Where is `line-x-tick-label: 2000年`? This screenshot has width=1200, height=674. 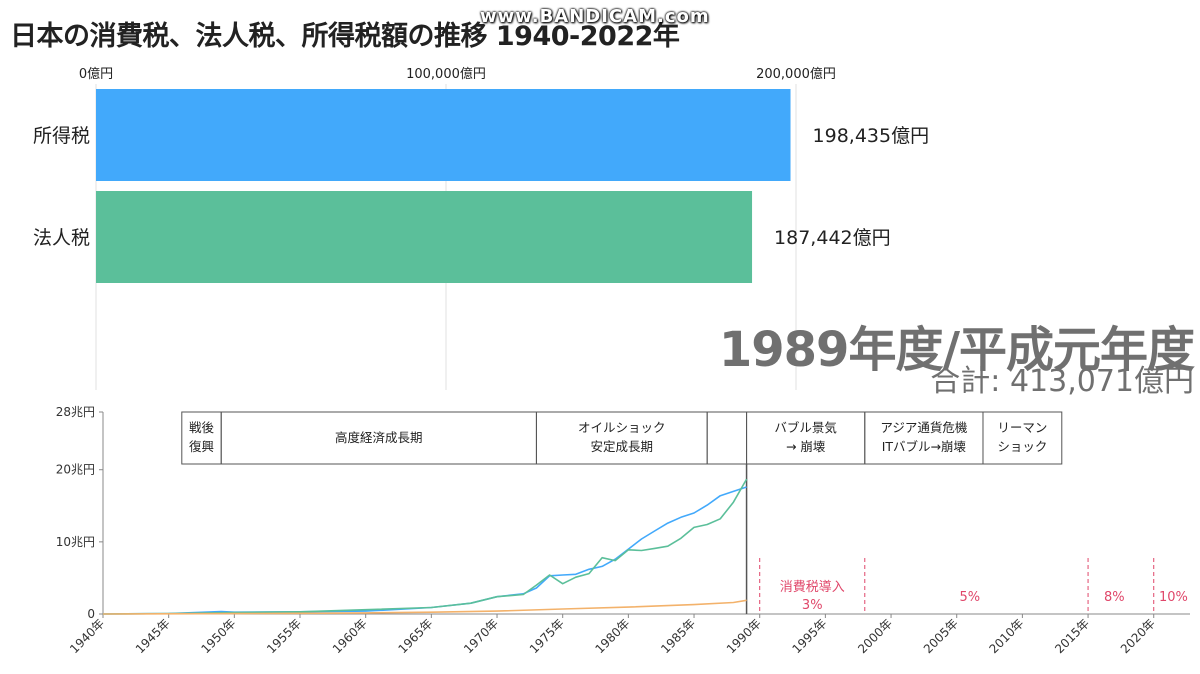 line-x-tick-label: 2000年 is located at coordinates (875, 636).